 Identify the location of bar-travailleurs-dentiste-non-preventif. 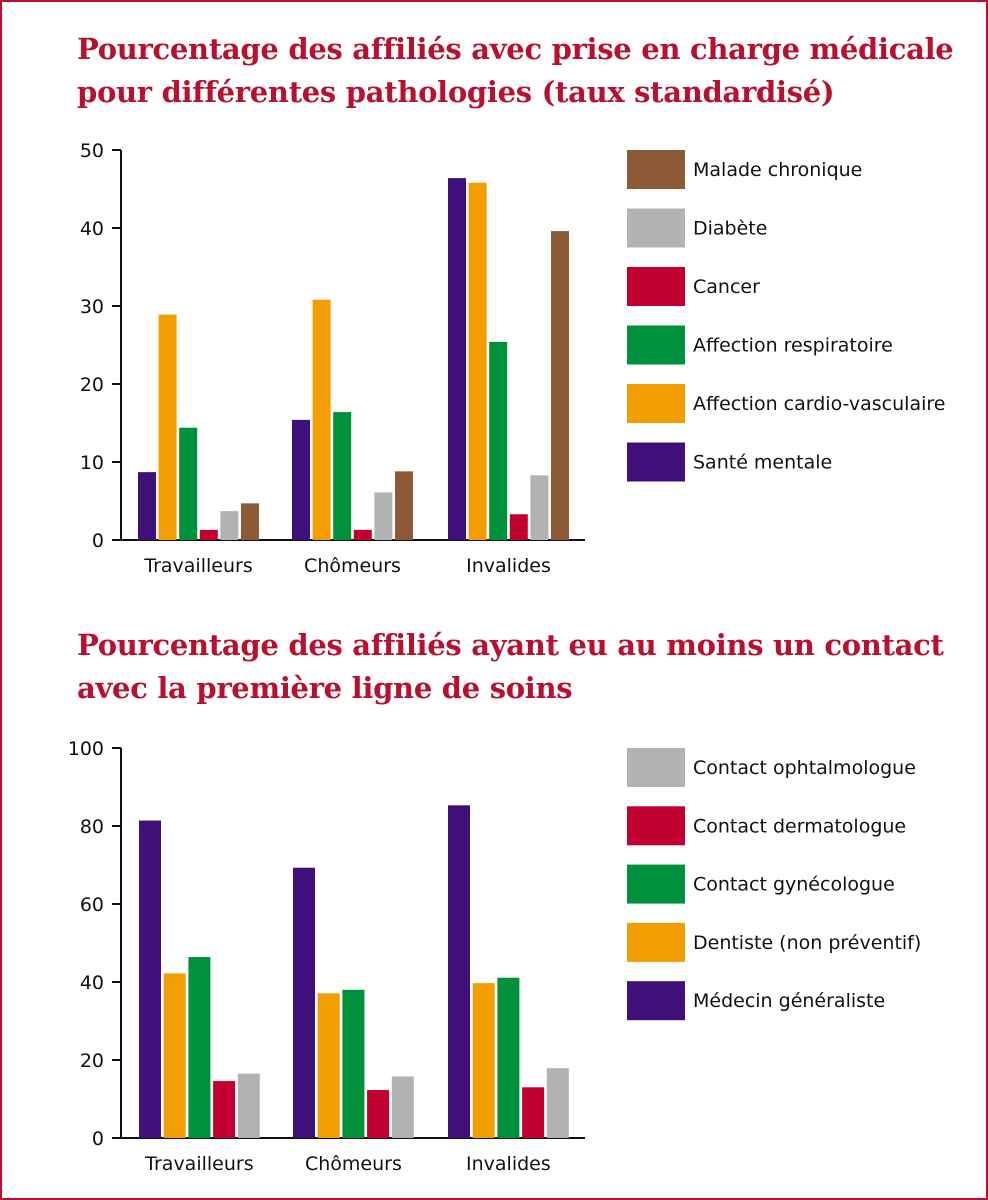
(174, 1055).